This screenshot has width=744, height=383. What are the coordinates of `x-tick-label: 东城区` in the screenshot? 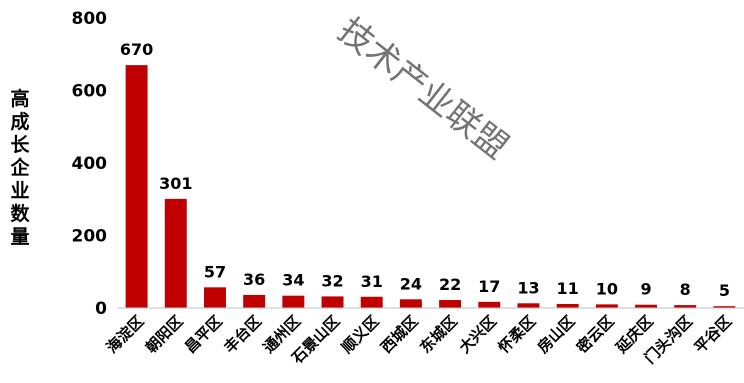 It's located at (438, 334).